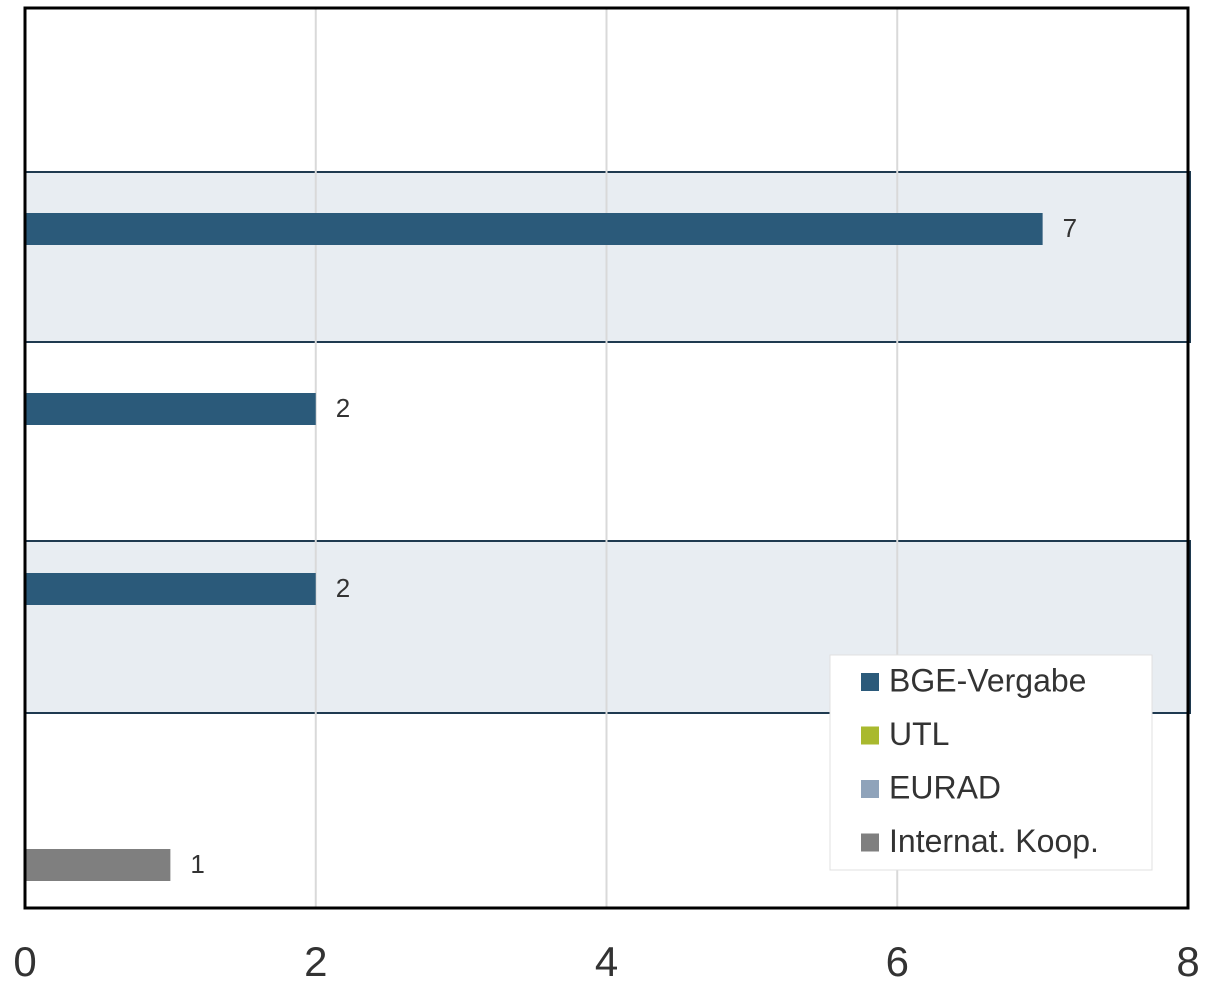  What do you see at coordinates (987, 680) in the screenshot?
I see `legend-label: BGE-Vergabe` at bounding box center [987, 680].